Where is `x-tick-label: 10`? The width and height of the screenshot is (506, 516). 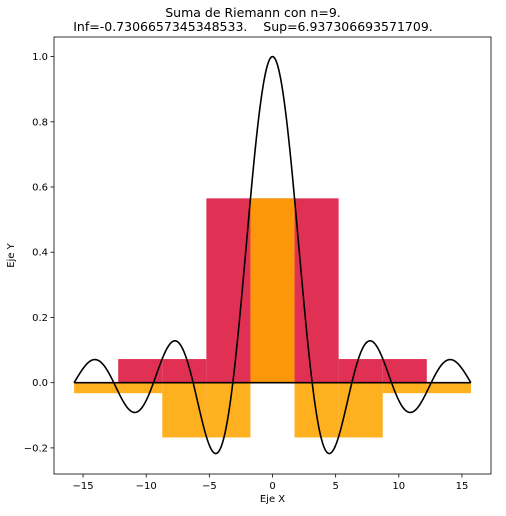 x-tick-label: 10 is located at coordinates (398, 486).